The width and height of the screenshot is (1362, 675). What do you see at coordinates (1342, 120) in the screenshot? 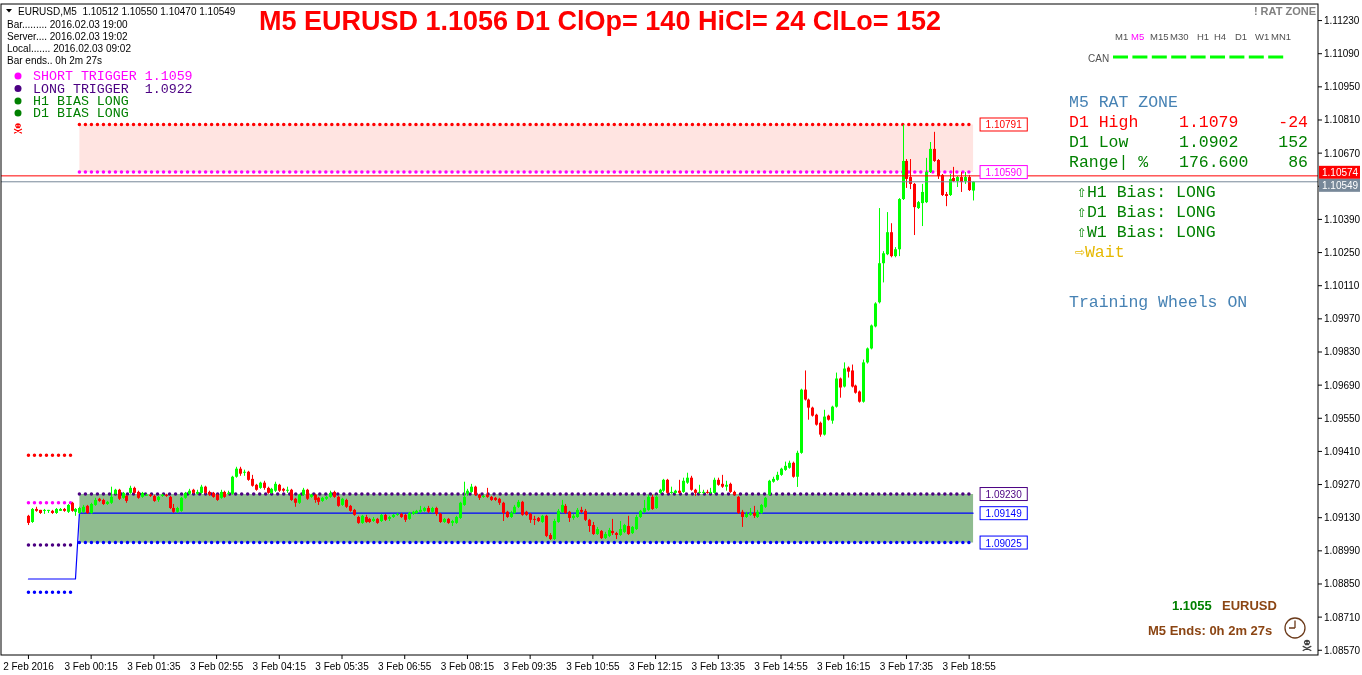
I see `y-tick-label: 1.10810` at bounding box center [1342, 120].